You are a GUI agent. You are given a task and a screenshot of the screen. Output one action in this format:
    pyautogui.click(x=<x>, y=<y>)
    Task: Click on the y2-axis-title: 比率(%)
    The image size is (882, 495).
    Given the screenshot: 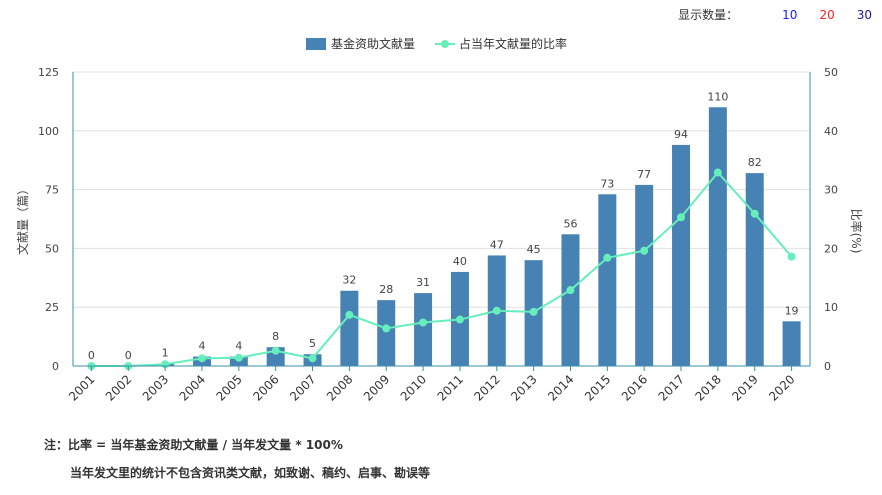 What is the action you would take?
    pyautogui.click(x=856, y=231)
    